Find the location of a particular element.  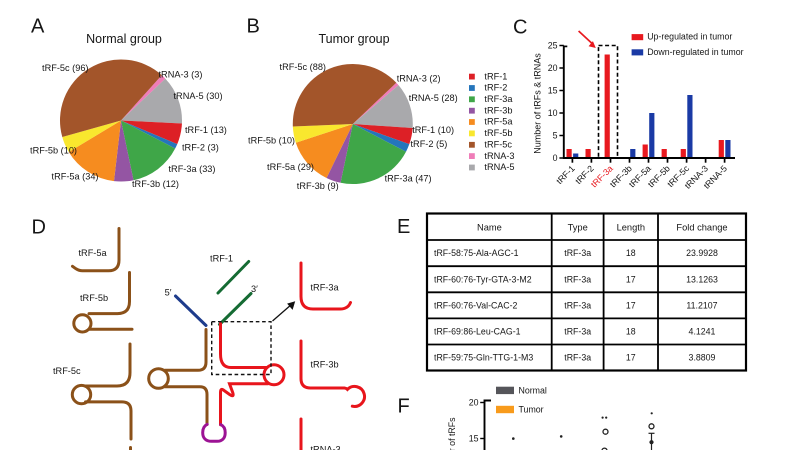

svg-text: 5′ is located at coordinates (168, 293).